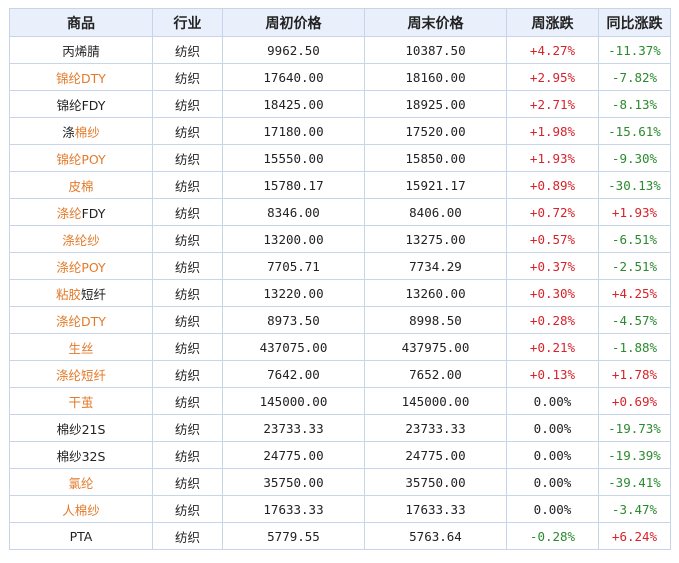  Describe the element at coordinates (435, 158) in the screenshot. I see `week-close-price-cell: 15850.00` at that location.